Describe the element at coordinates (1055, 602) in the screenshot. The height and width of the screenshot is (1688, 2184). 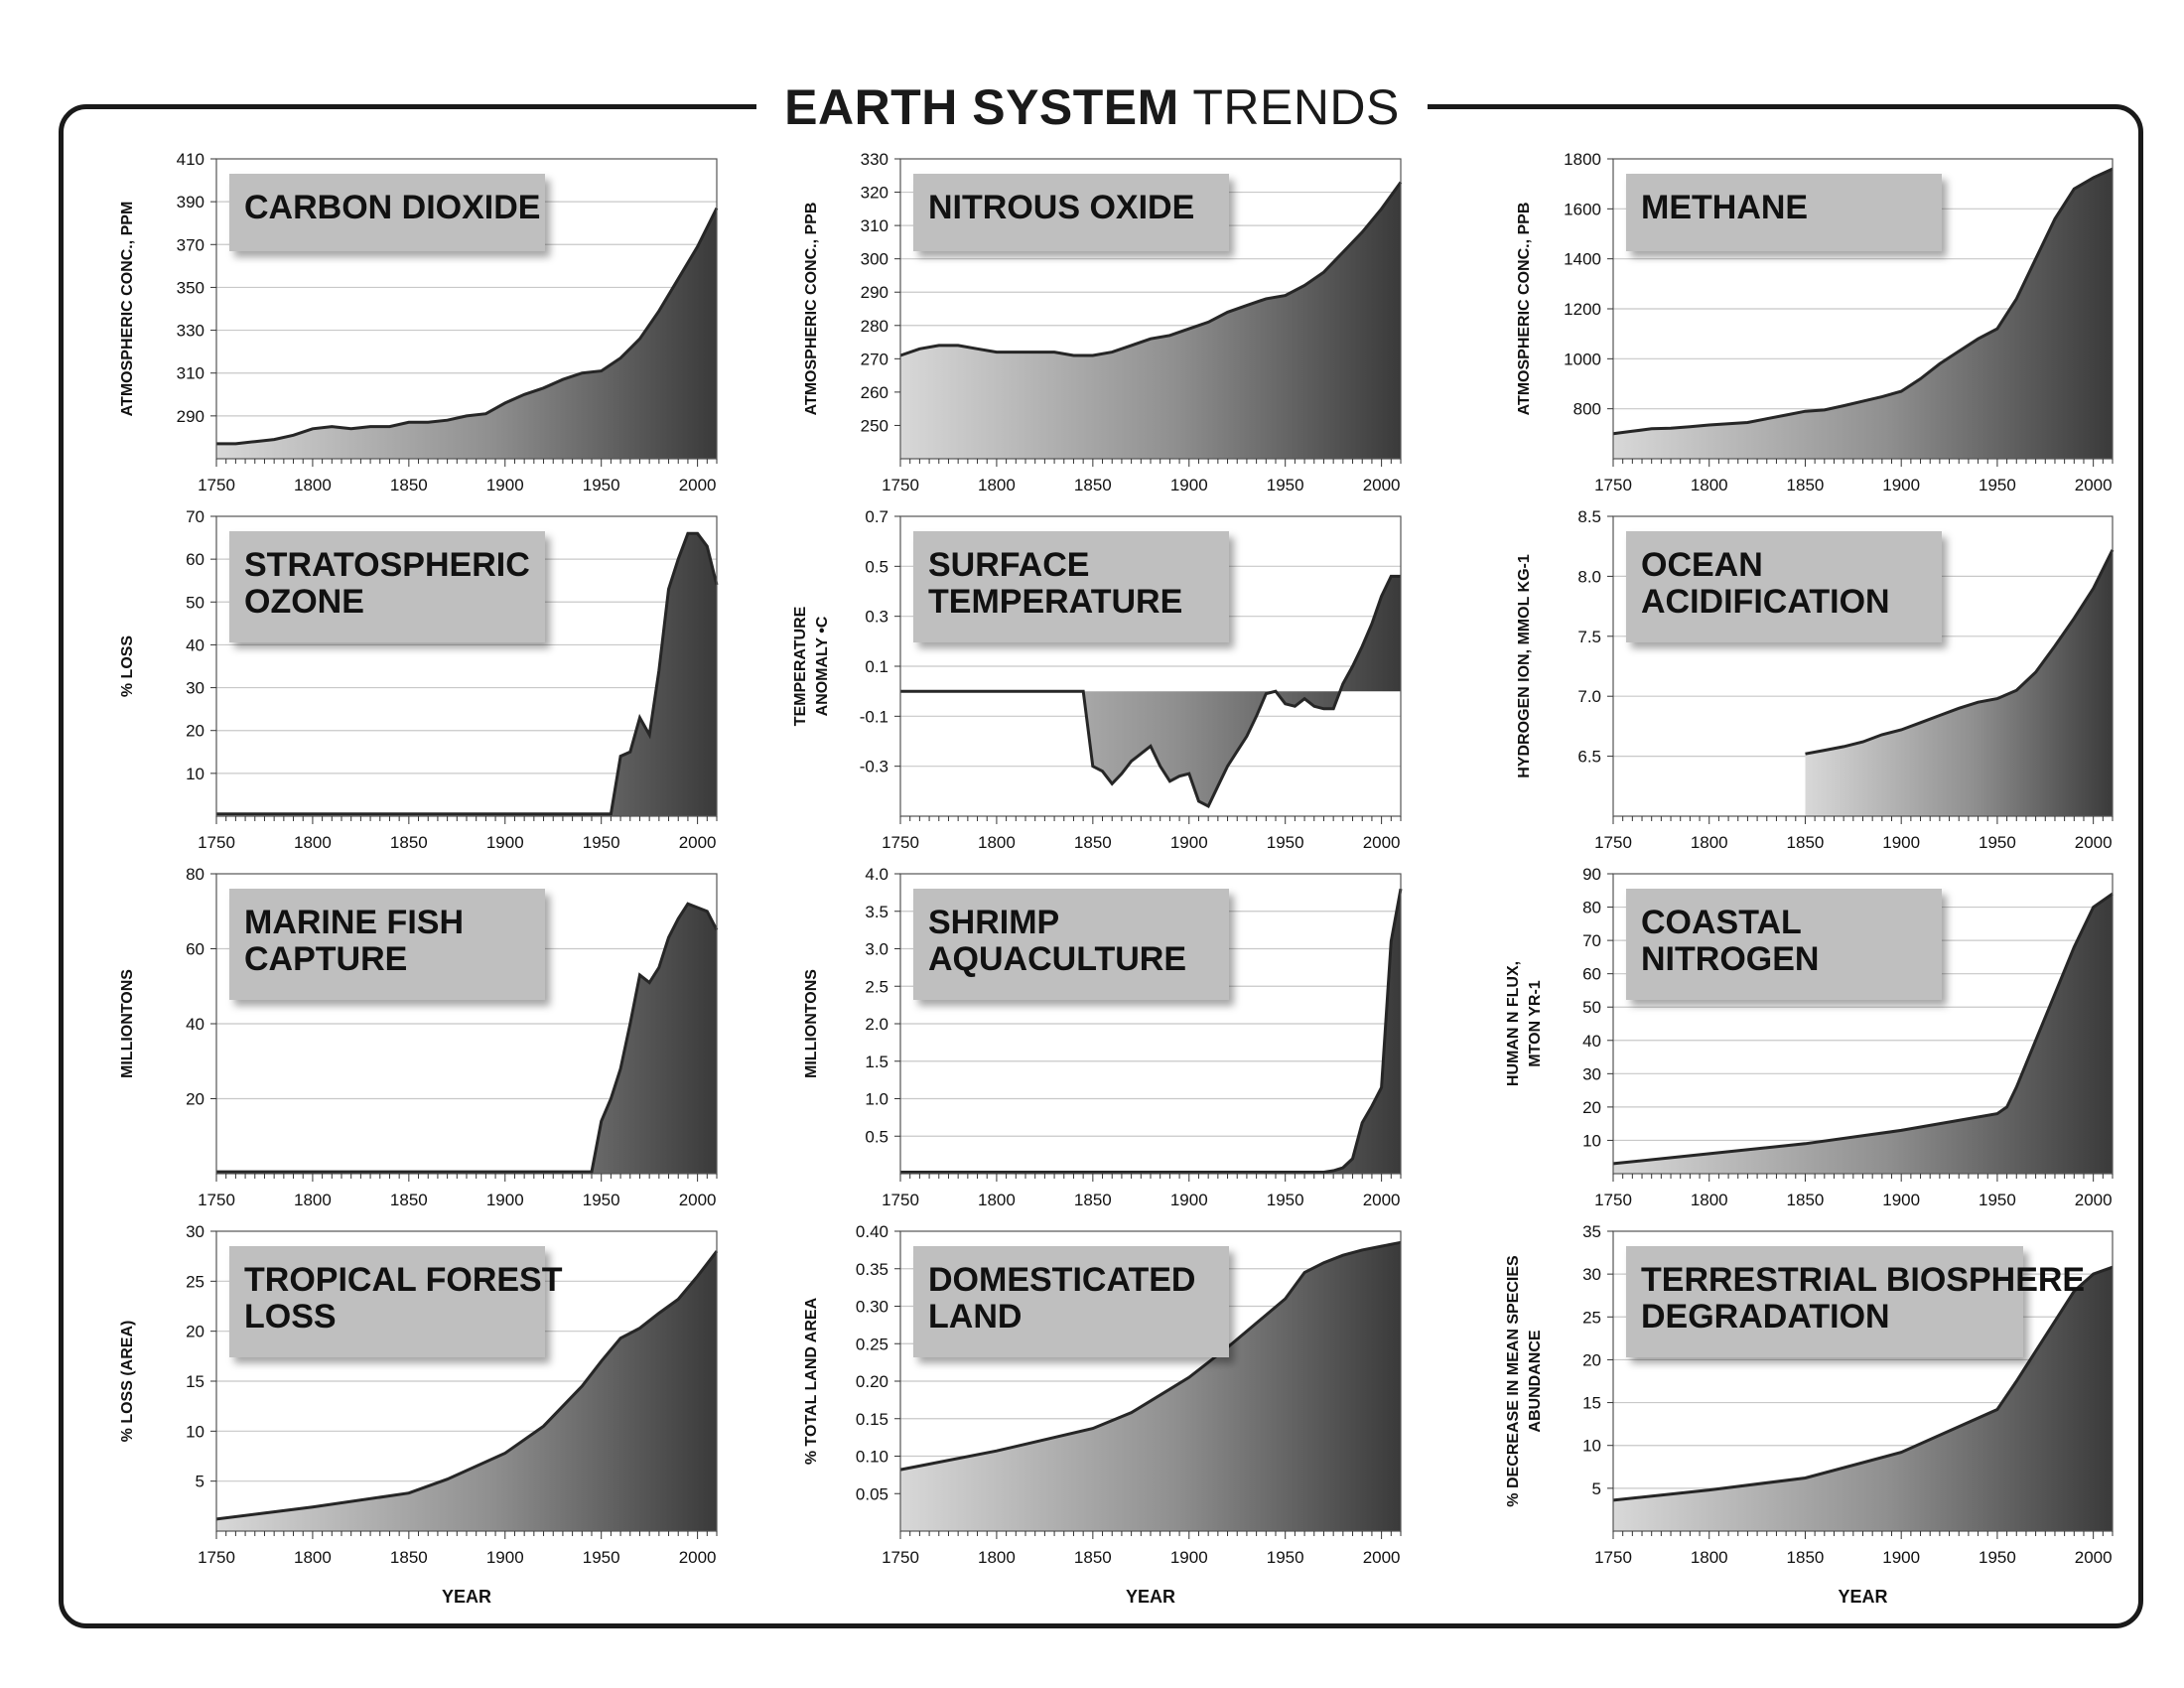
I see `chart-title: TEMPERATURE` at that location.